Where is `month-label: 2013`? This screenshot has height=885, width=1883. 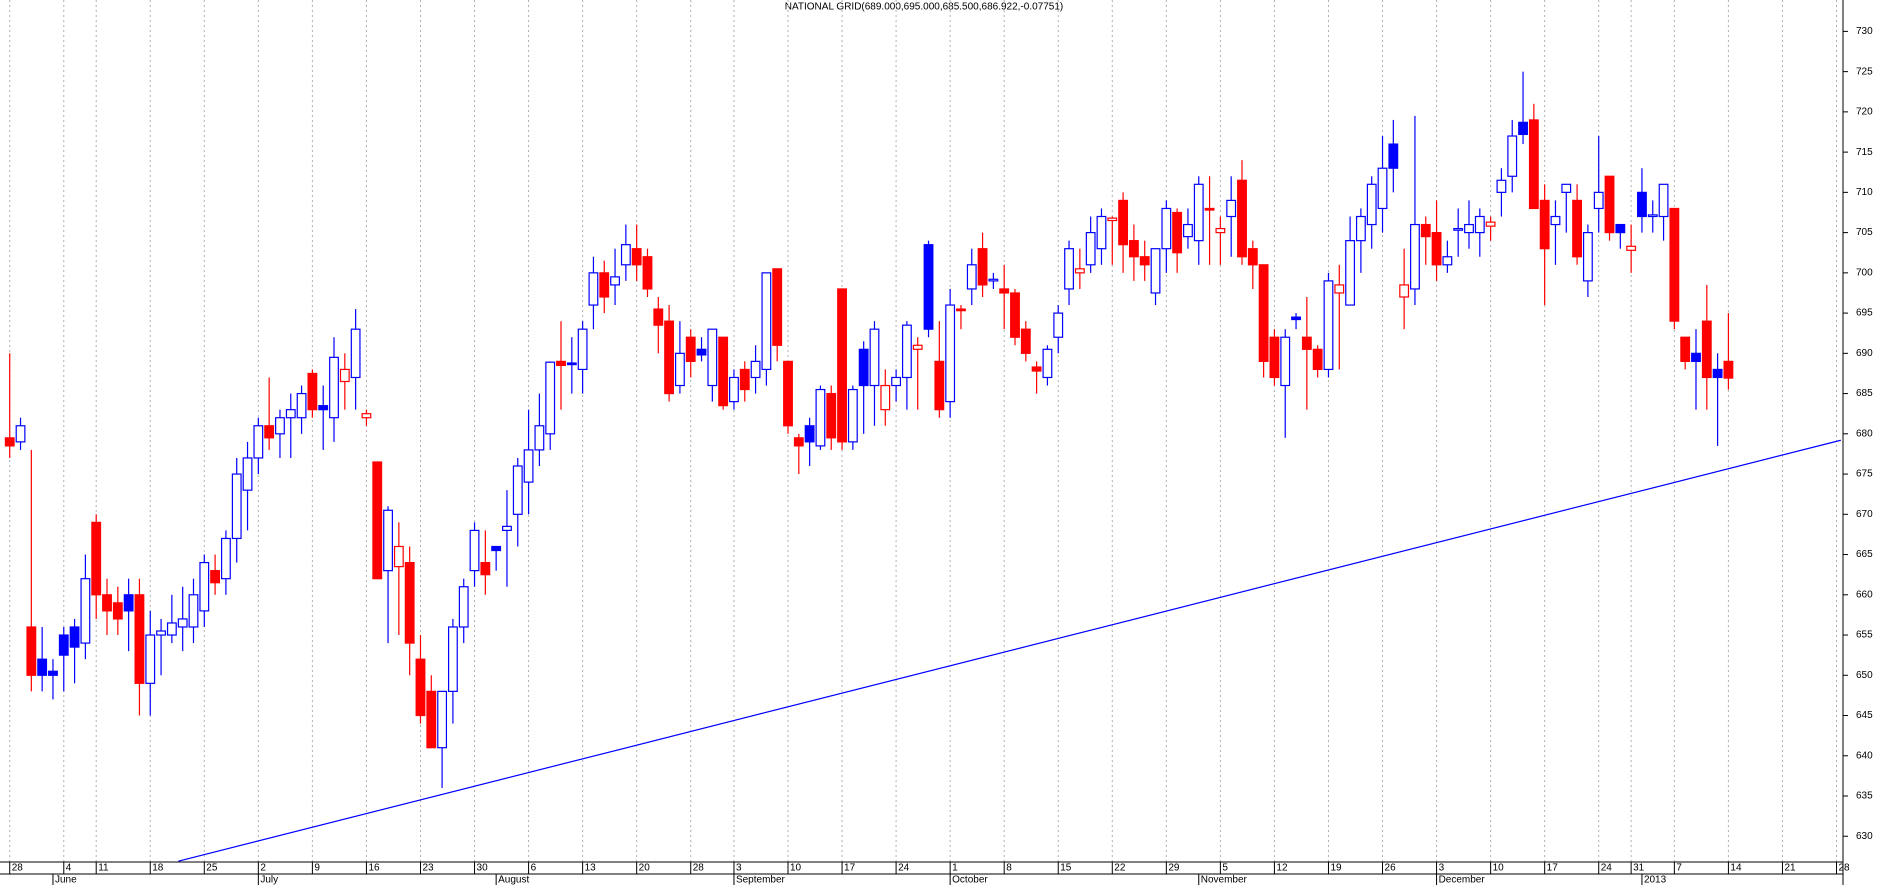 month-label: 2013 is located at coordinates (1655, 880).